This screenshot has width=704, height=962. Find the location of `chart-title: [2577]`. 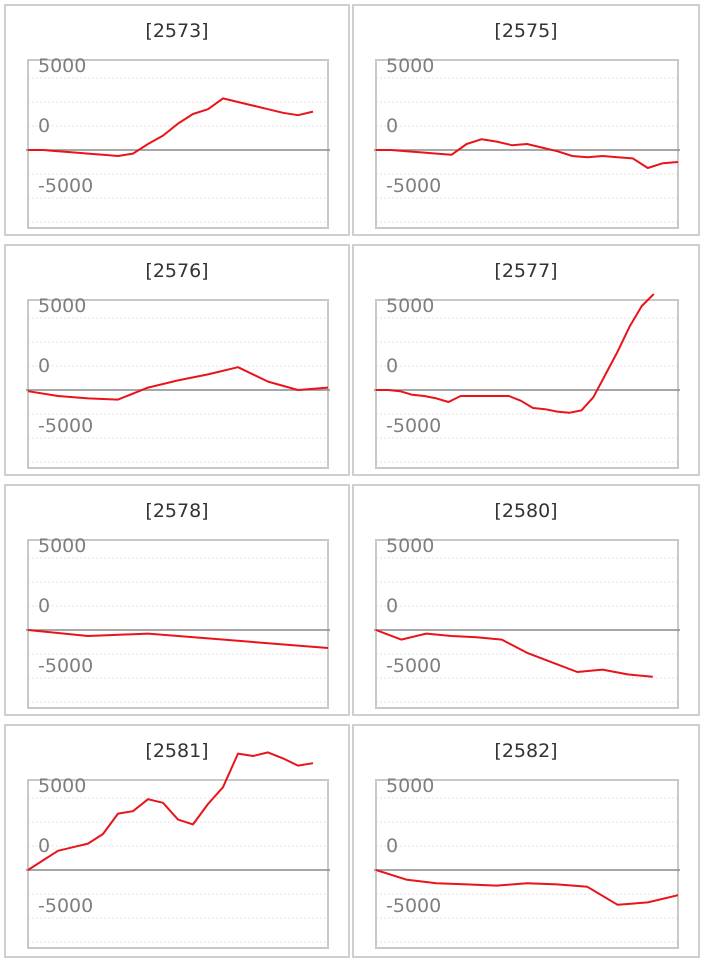

chart-title: [2577] is located at coordinates (526, 271).